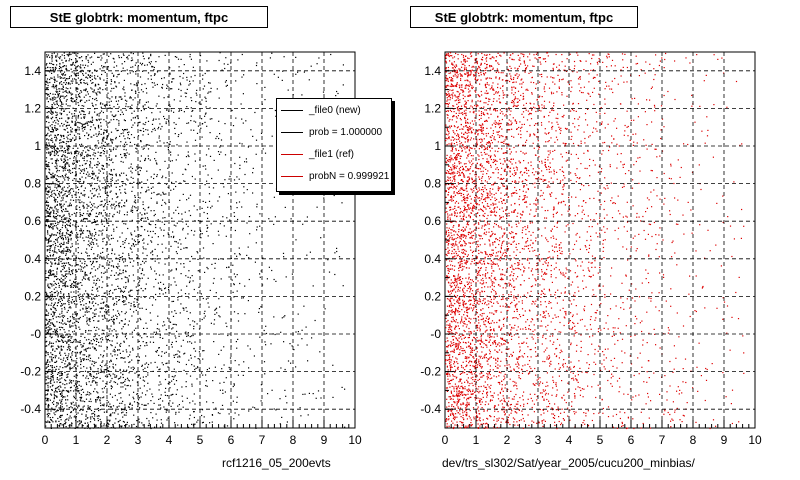 The width and height of the screenshot is (800, 480). I want to click on x-tick-label-0-3: 3, so click(138, 440).